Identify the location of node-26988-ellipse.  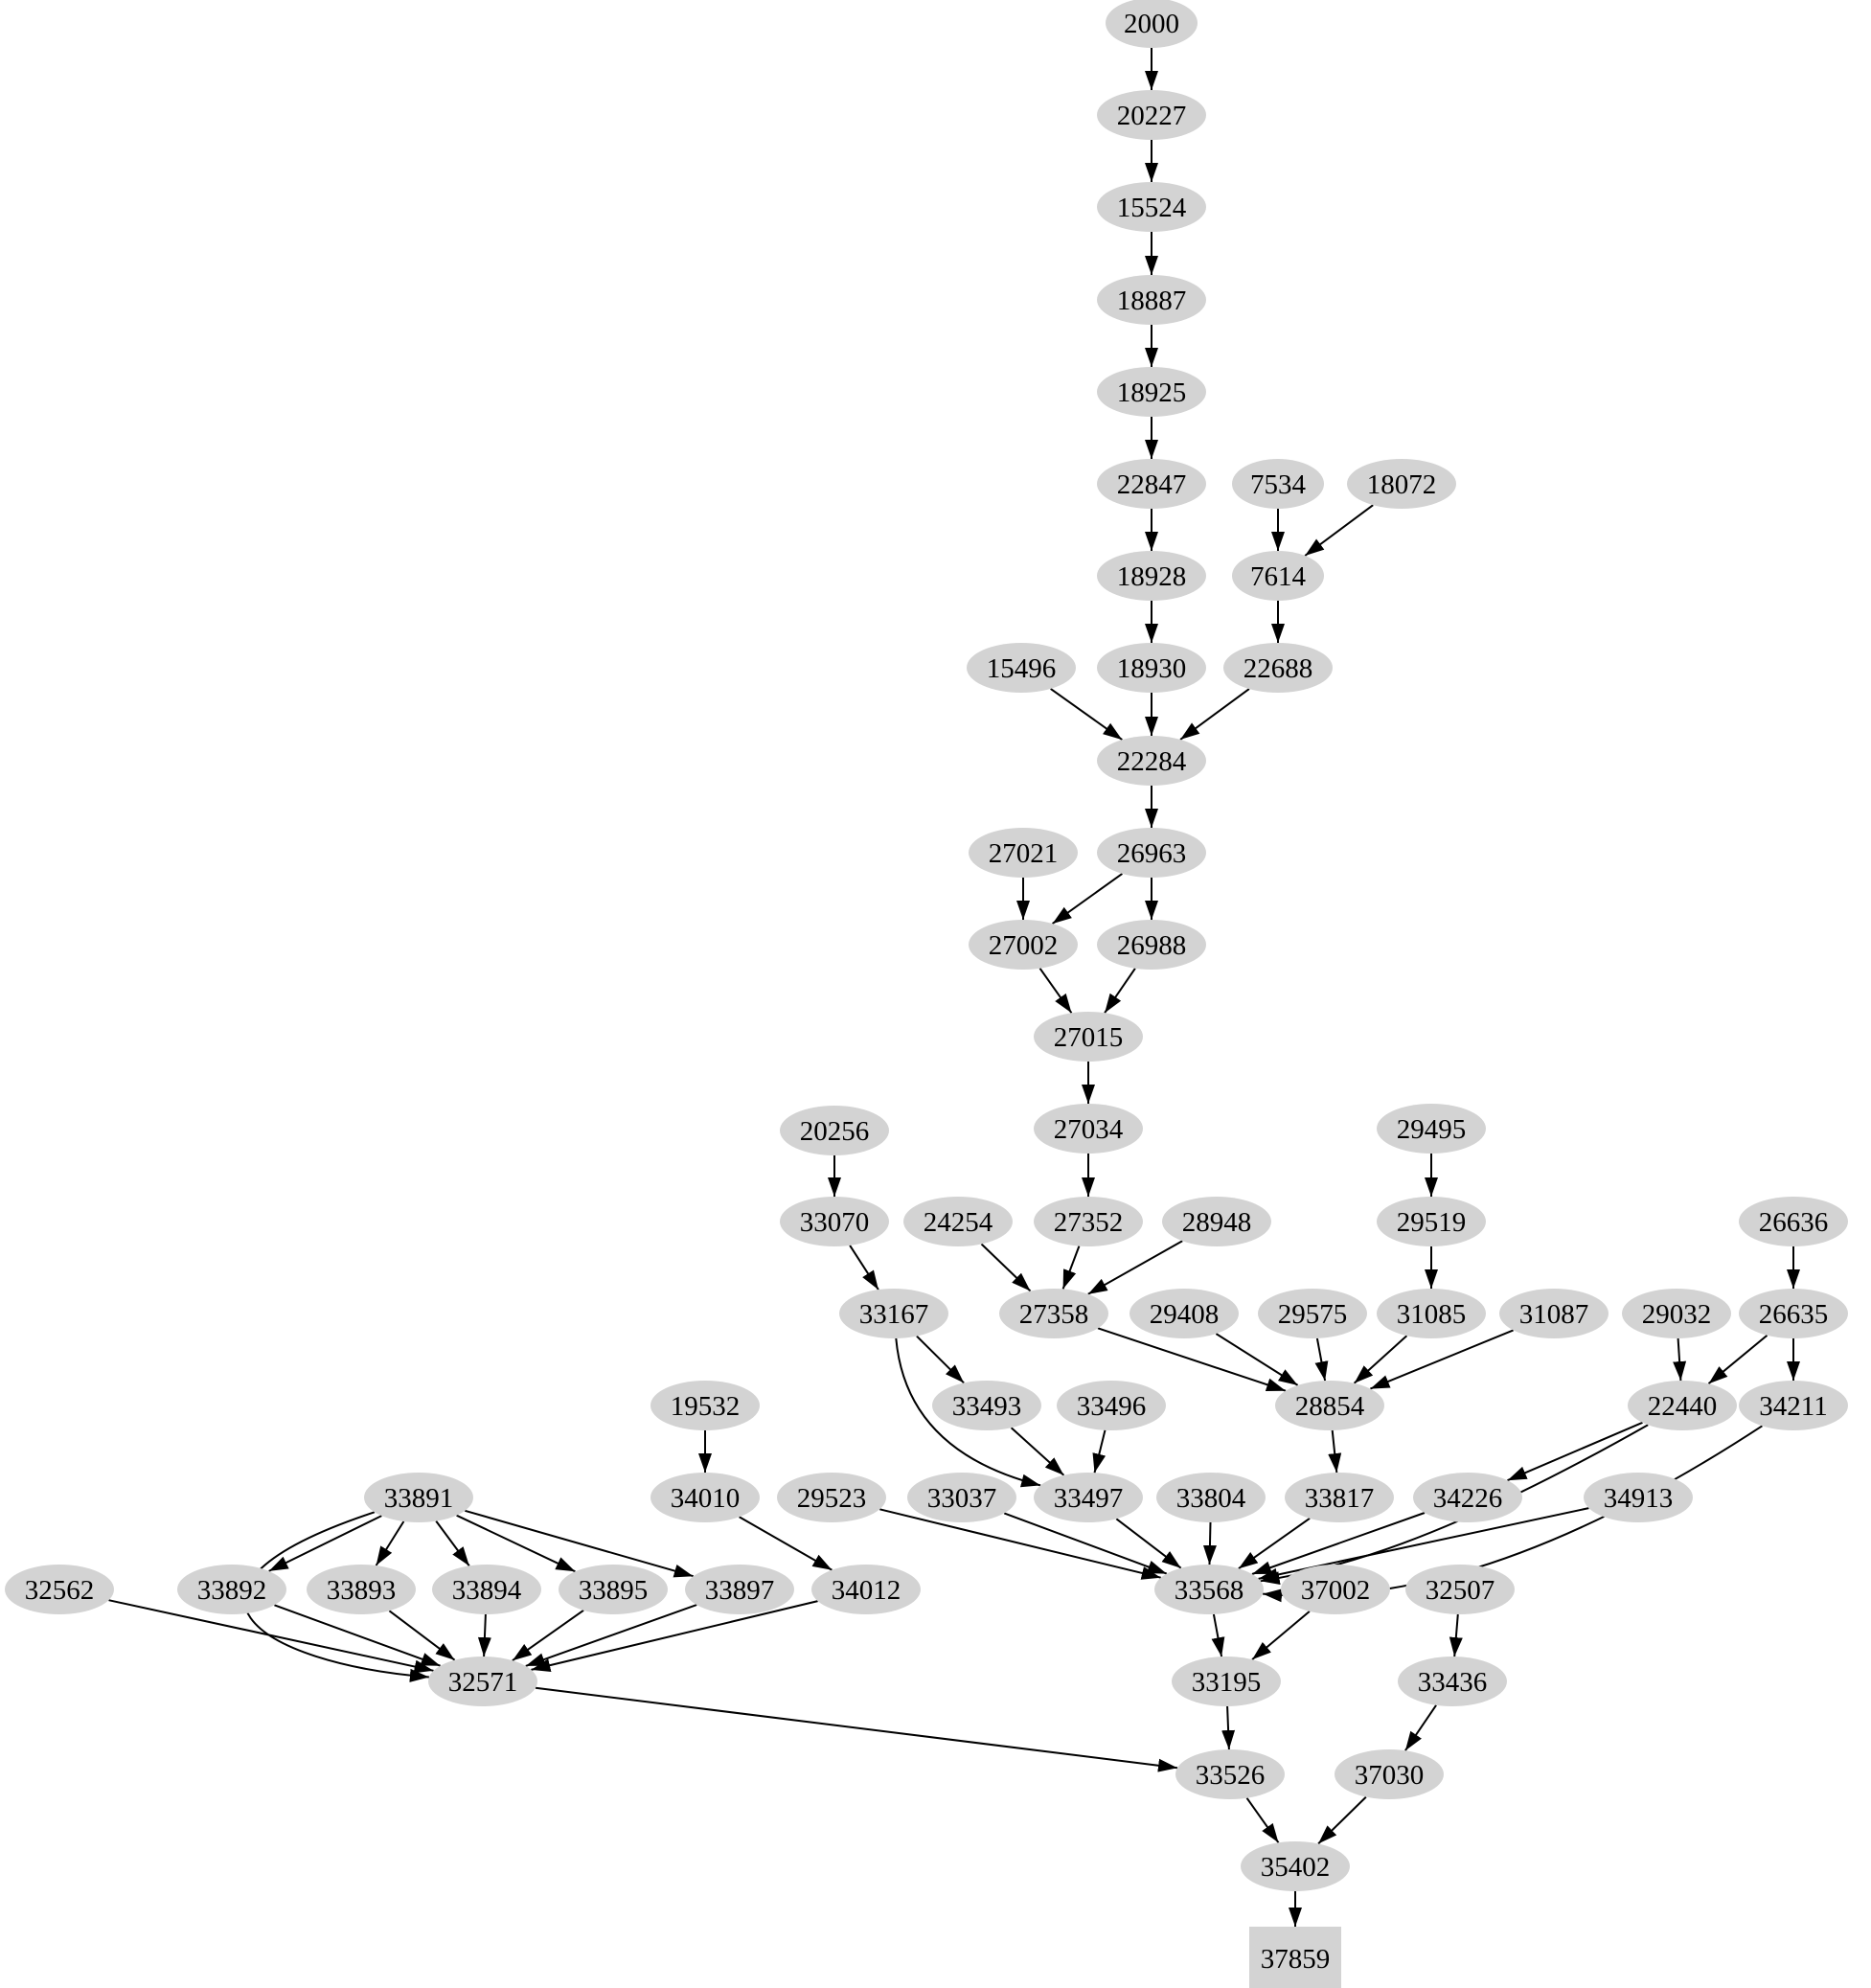
(1151, 945).